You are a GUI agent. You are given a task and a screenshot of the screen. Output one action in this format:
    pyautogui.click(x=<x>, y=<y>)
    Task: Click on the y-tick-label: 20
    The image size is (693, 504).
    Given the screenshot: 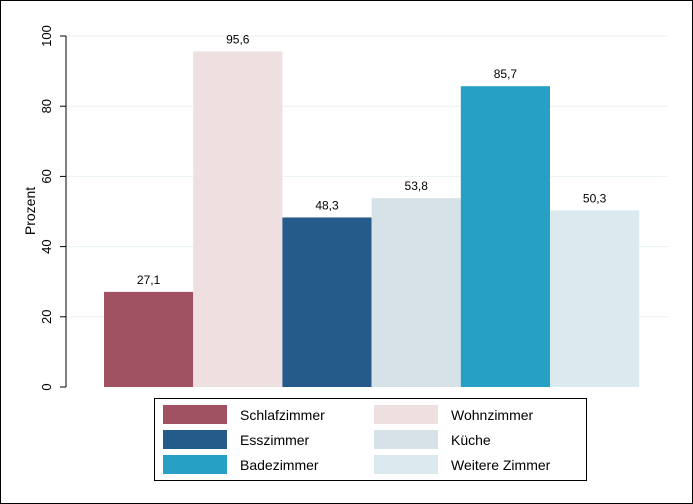 What is the action you would take?
    pyautogui.click(x=46, y=317)
    